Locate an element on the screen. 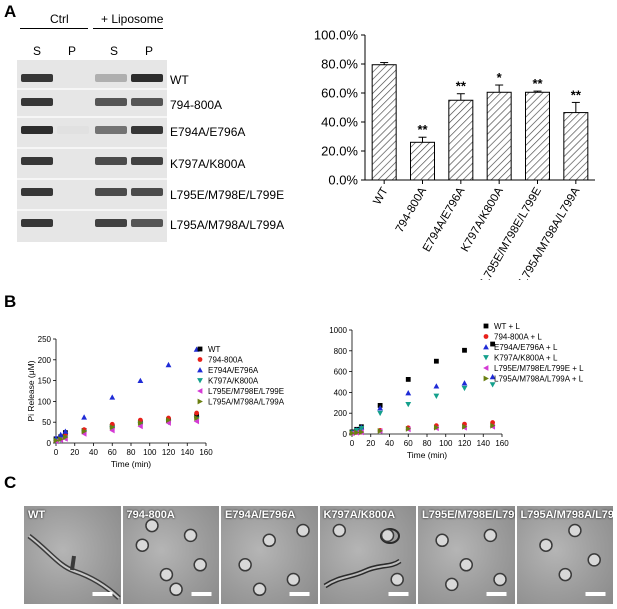 The image size is (617, 609). y-tick-label: 1000 is located at coordinates (338, 330).